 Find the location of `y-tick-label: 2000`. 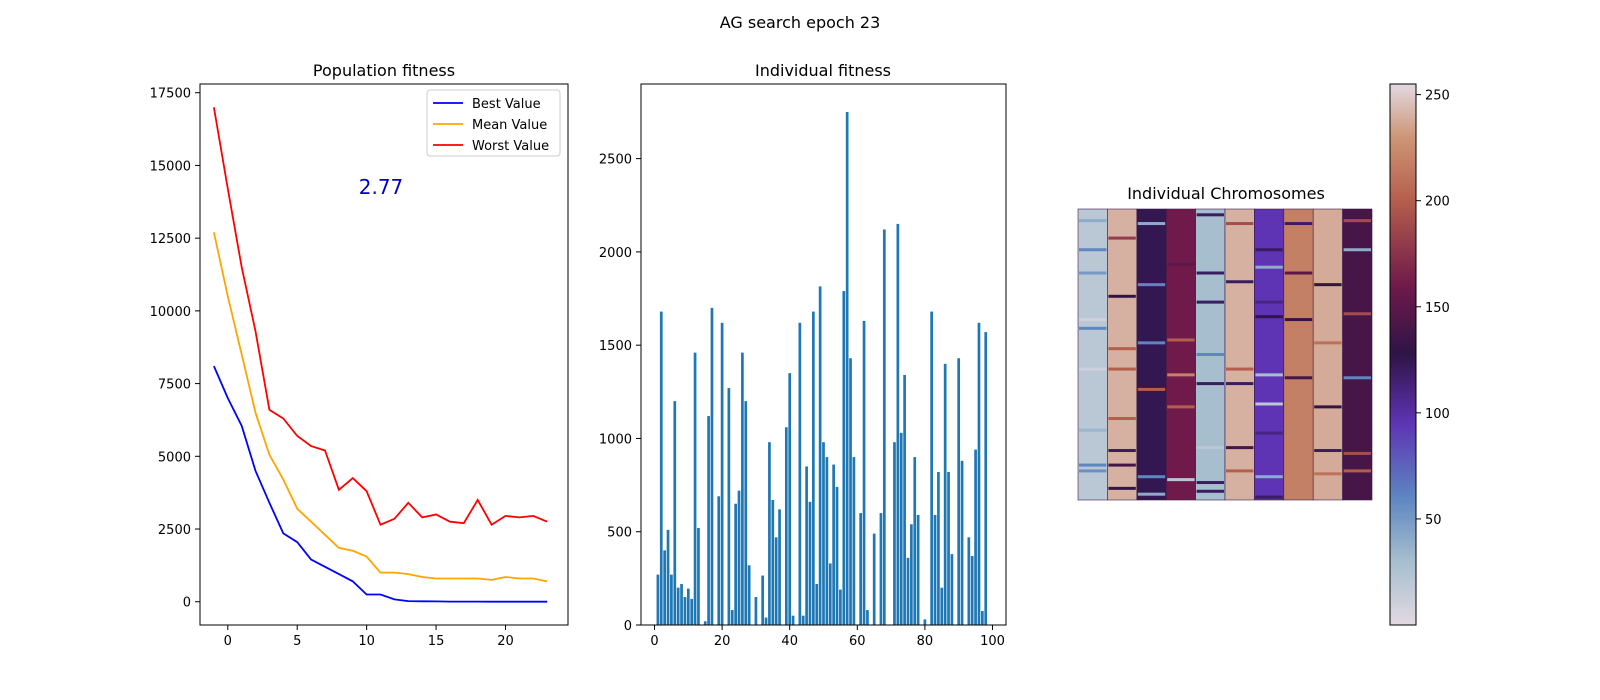

y-tick-label: 2000 is located at coordinates (615, 253).